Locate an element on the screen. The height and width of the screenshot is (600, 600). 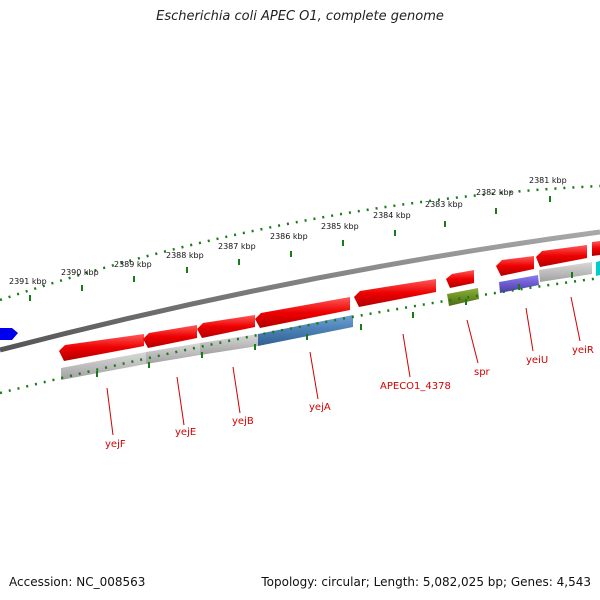
red-feature-edge is located at coordinates (596, 248).